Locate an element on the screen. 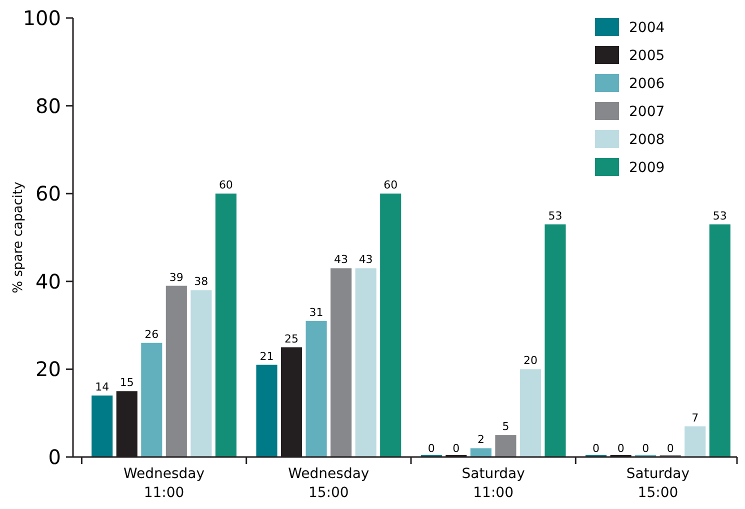  x-tick-label: Saturday 15:00 is located at coordinates (658, 483).